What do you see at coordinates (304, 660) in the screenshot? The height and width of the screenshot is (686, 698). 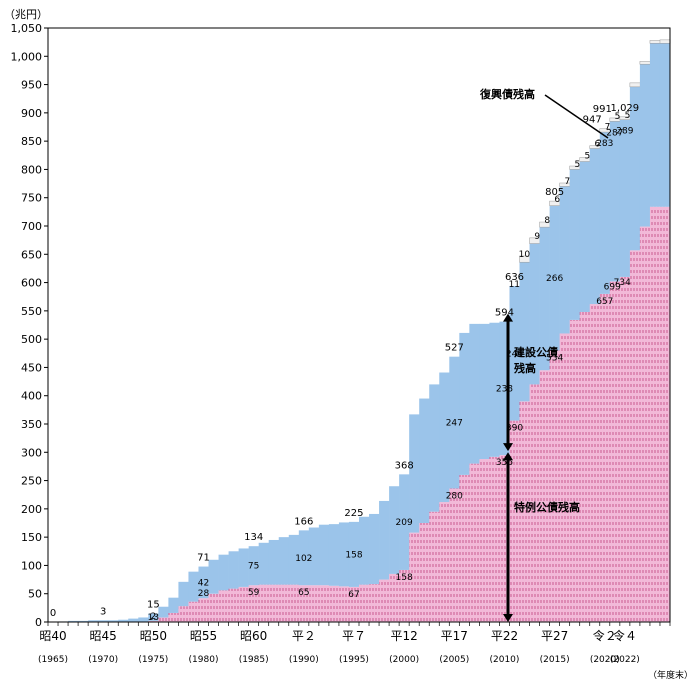 I see `x-tick-year: (1990)` at bounding box center [304, 660].